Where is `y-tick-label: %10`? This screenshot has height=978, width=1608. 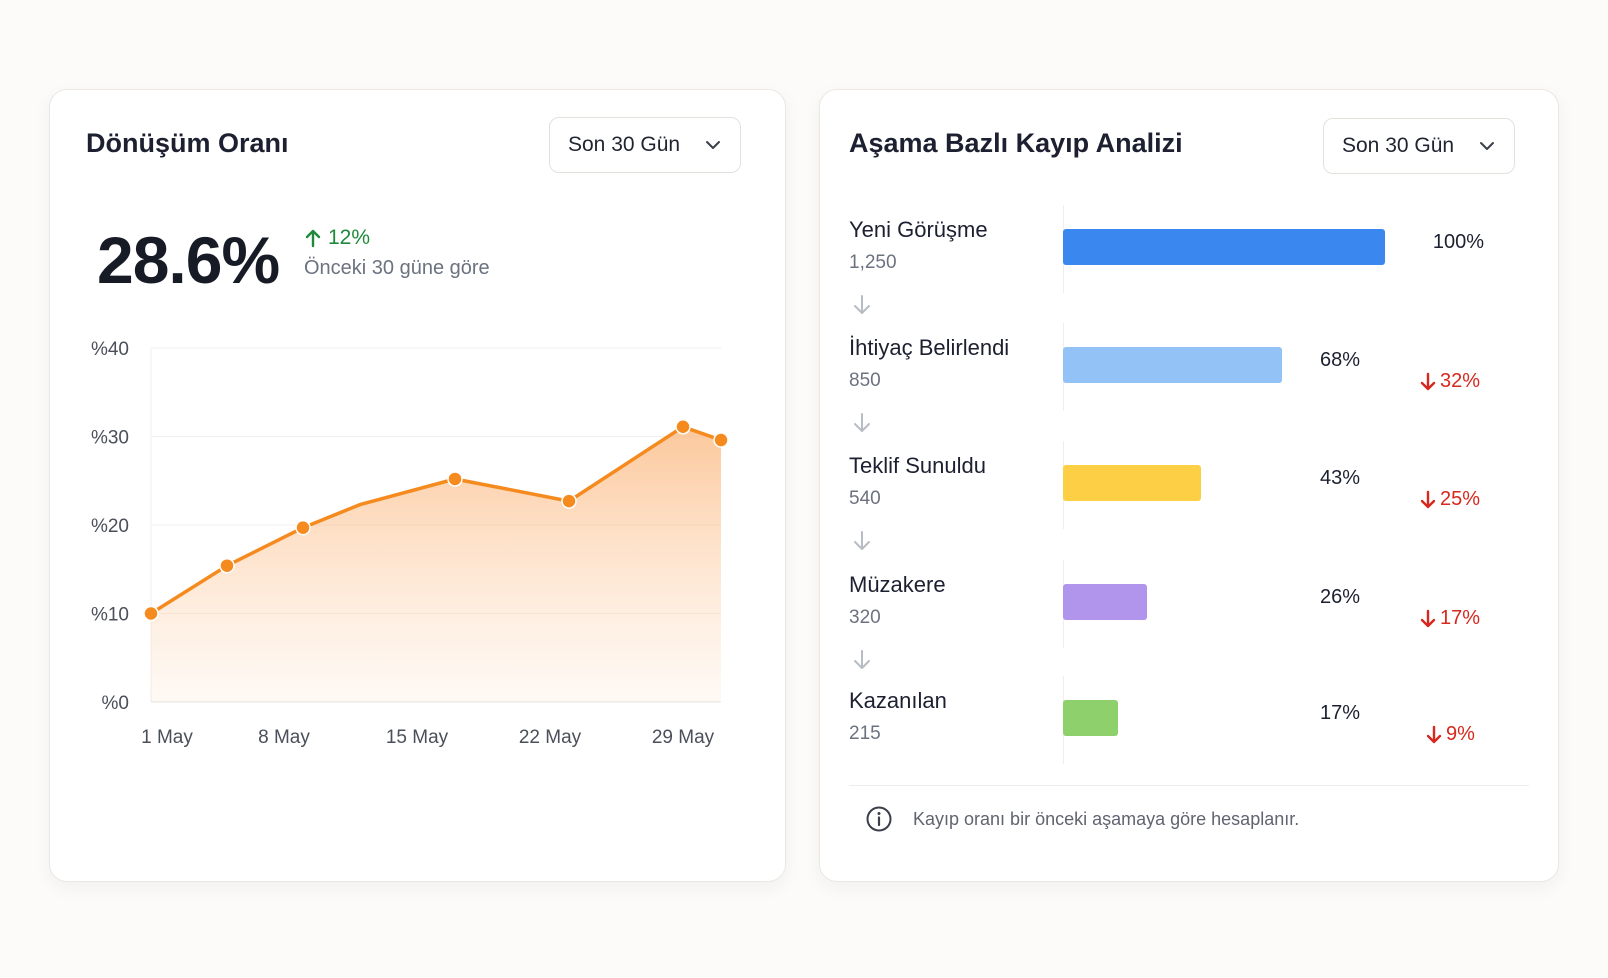 y-tick-label: %10 is located at coordinates (110, 615).